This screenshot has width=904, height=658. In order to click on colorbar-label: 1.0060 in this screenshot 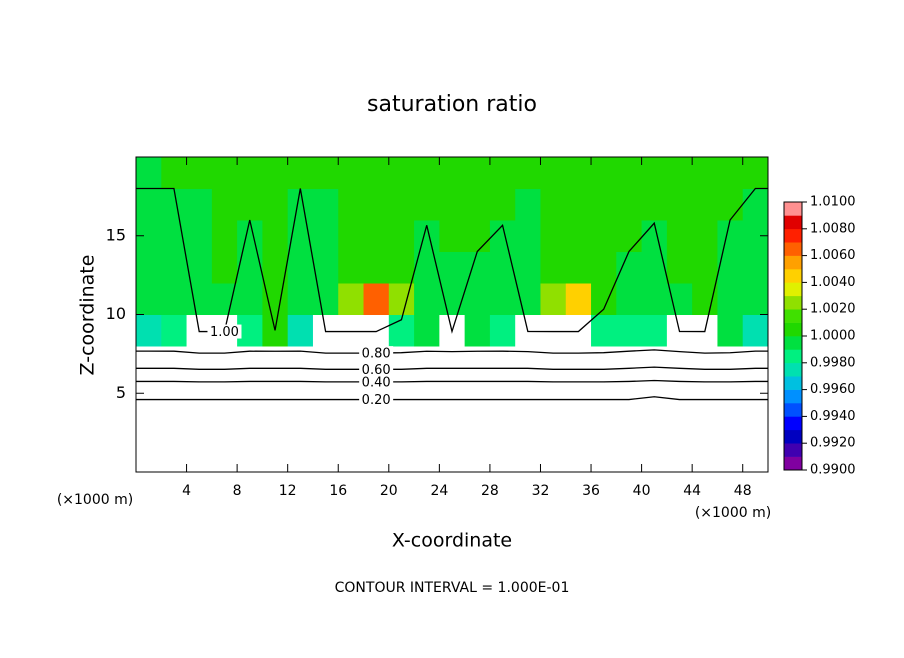, I will do `click(833, 255)`.